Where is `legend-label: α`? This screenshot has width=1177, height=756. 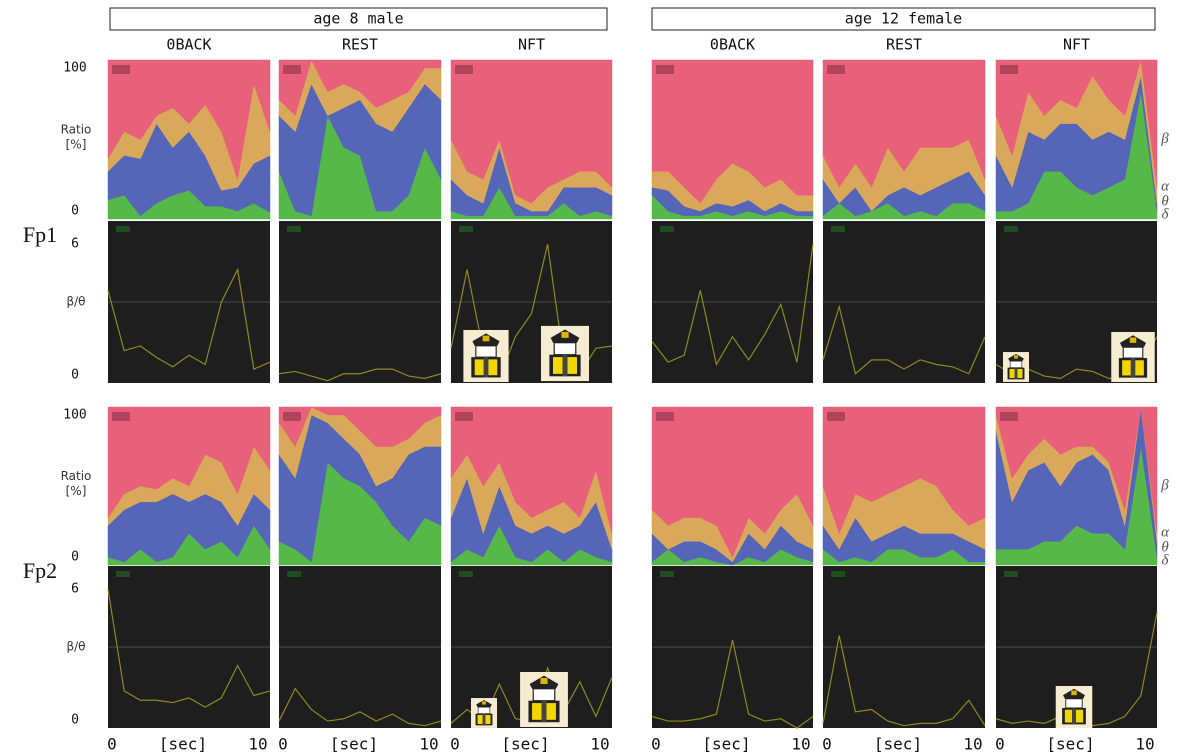 legend-label: α is located at coordinates (1165, 186).